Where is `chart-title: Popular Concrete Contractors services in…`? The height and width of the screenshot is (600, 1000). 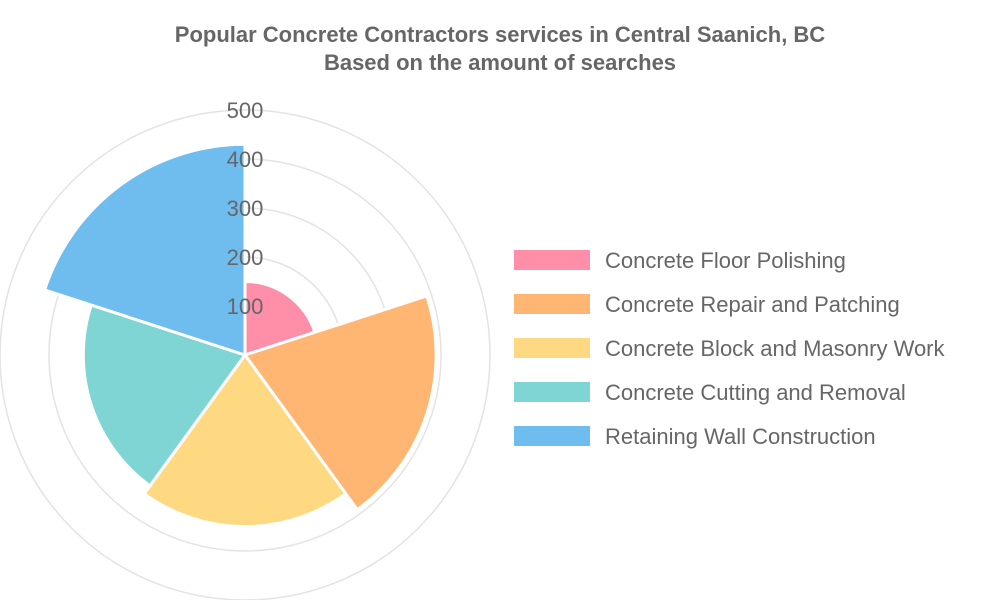 chart-title: Popular Concrete Contractors services in… is located at coordinates (500, 34).